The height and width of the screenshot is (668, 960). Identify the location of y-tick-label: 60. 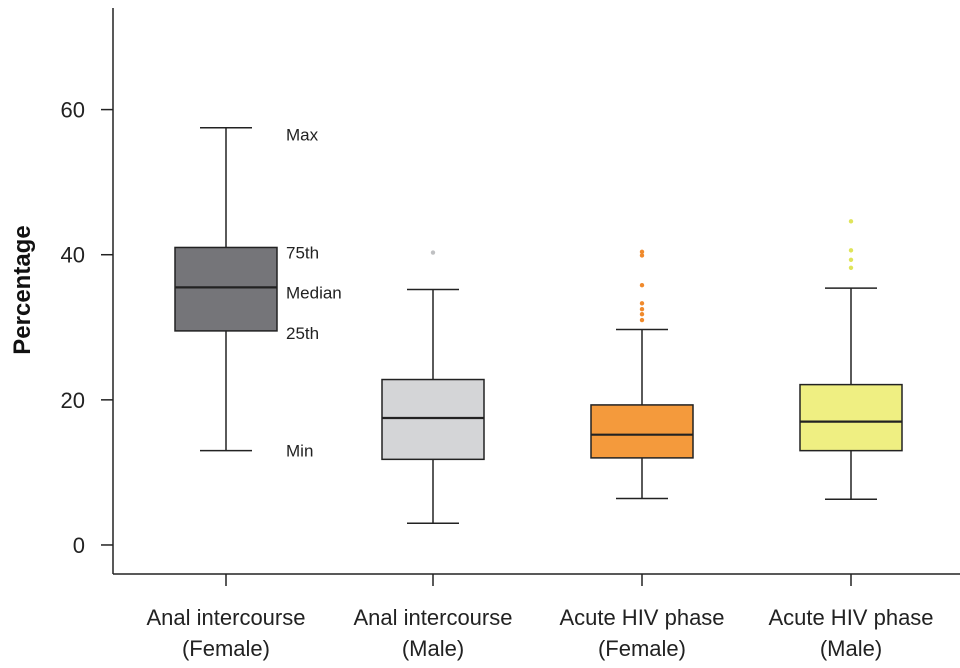
(73, 110).